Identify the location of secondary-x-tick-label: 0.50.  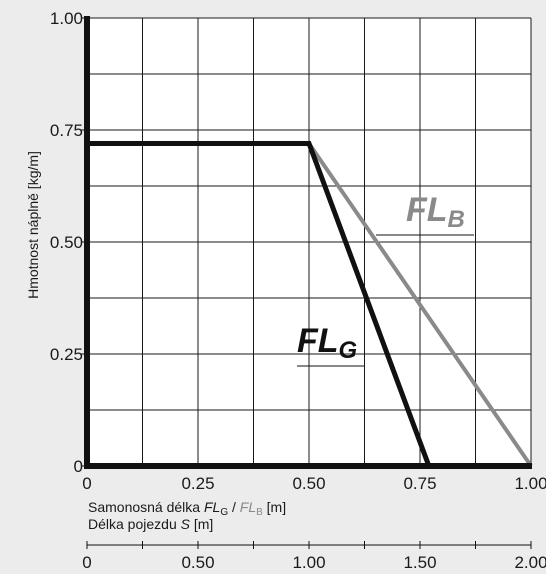
(197, 562).